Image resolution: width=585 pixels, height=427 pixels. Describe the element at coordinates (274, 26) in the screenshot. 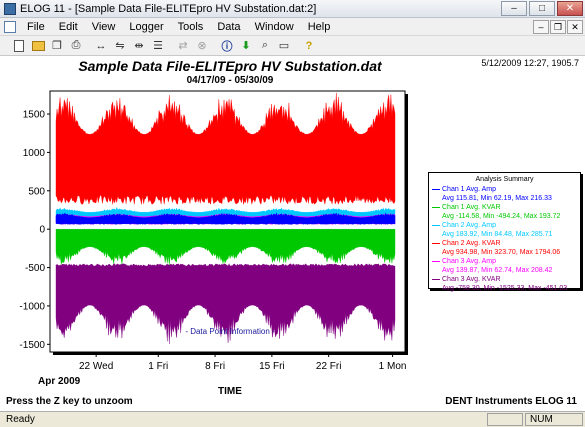

I see `menu-window: Window` at that location.